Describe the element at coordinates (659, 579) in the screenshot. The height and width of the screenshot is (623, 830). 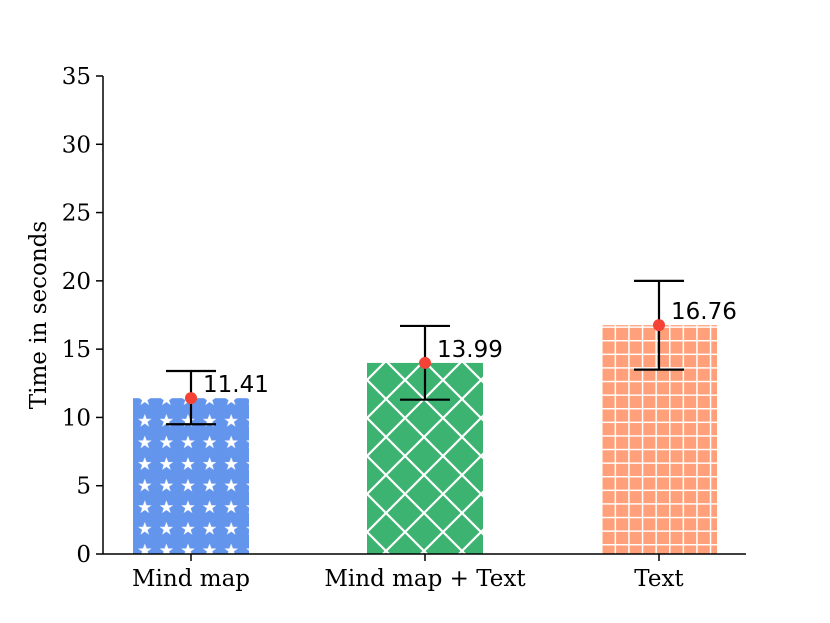
I see `x-tick-label: Text` at that location.